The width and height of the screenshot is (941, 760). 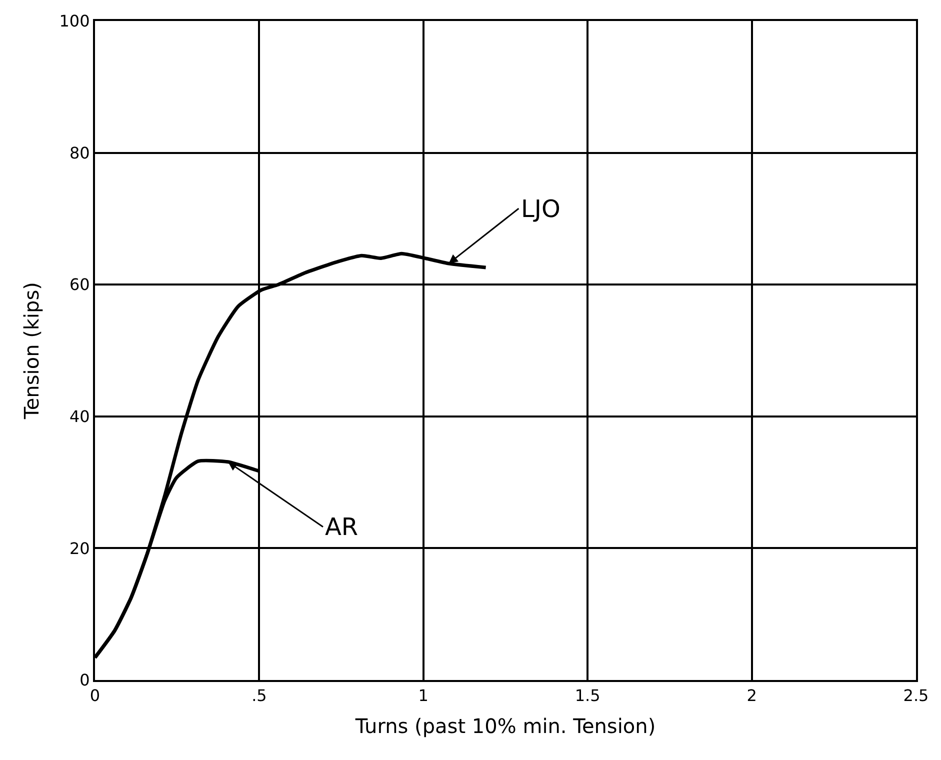 I want to click on annotation: LJO, so click(x=540, y=209).